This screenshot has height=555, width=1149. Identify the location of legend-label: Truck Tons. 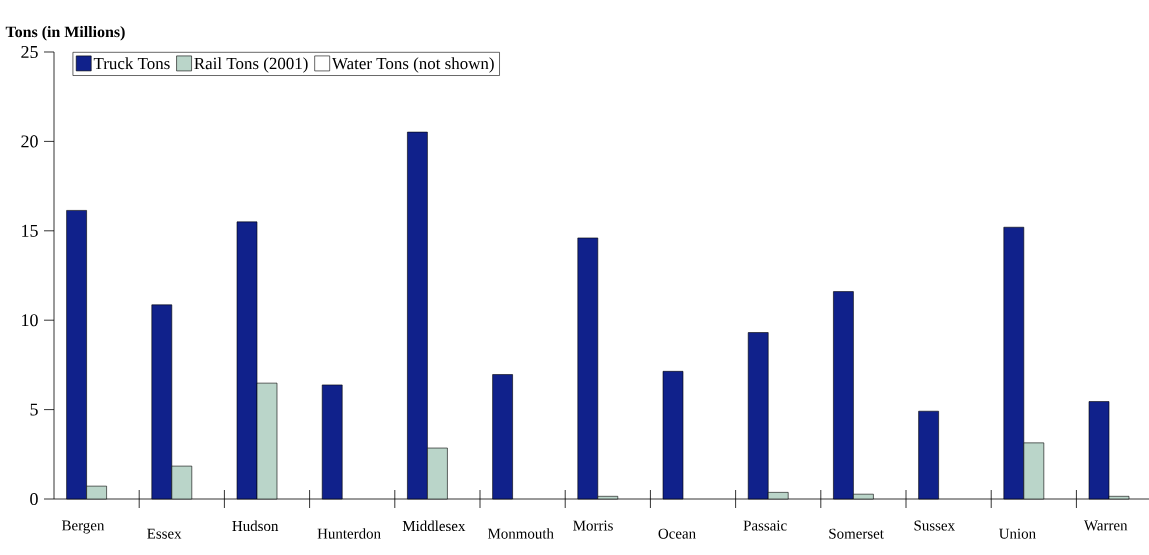
(131, 63).